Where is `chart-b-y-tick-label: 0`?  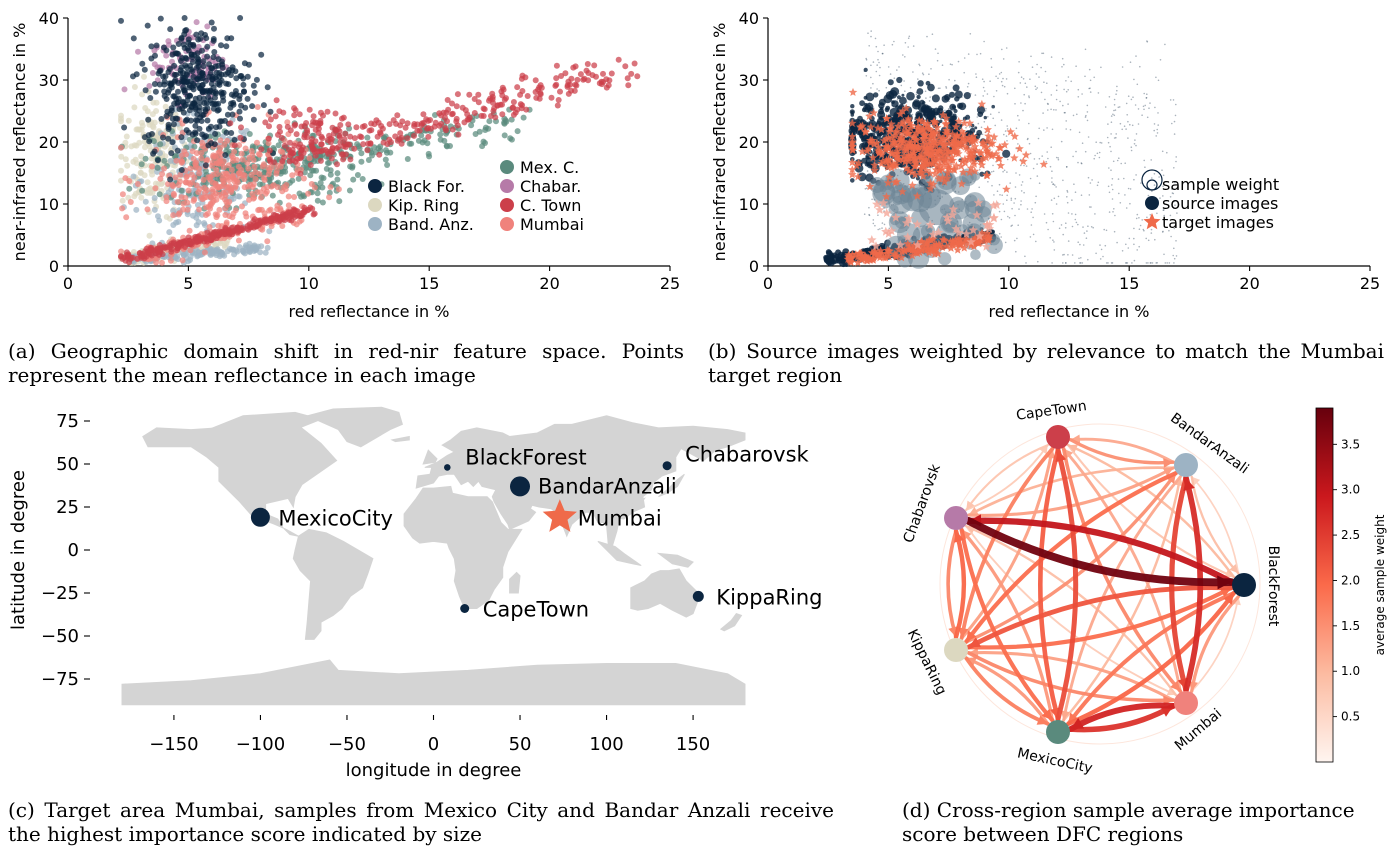
chart-b-y-tick-label: 0 is located at coordinates (754, 266).